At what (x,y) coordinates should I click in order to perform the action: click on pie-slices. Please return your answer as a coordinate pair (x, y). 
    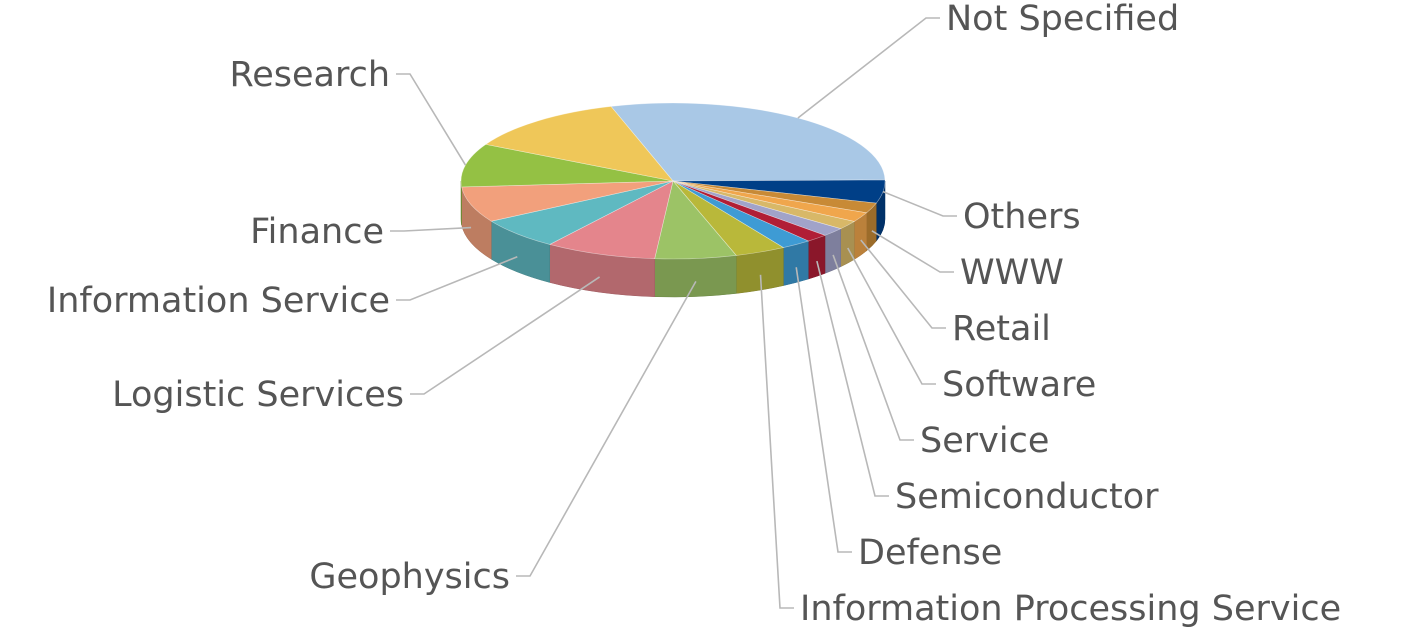
    Looking at the image, I should click on (673, 181).